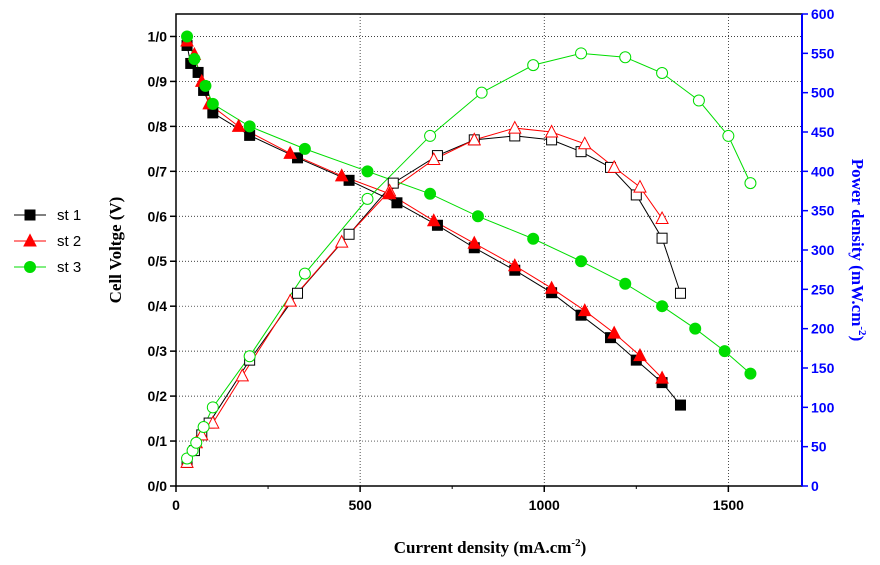  Describe the element at coordinates (823, 368) in the screenshot. I see `y-right-tick-label: 150` at that location.